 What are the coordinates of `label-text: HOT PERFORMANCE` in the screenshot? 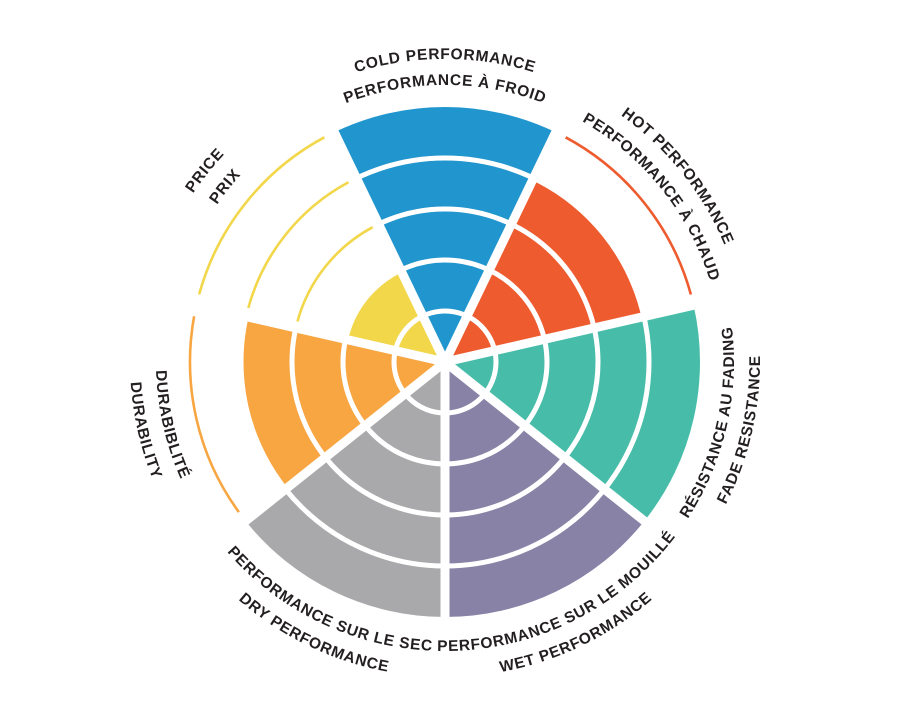 It's located at (677, 176).